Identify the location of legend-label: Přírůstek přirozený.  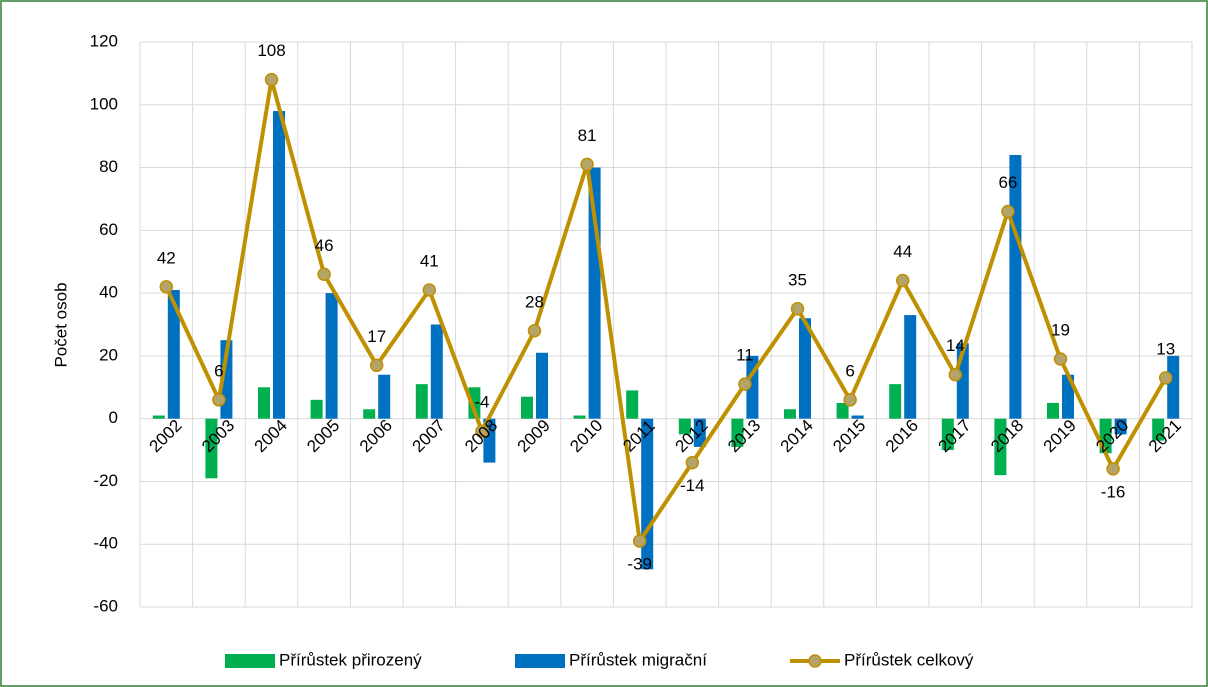
(350, 659).